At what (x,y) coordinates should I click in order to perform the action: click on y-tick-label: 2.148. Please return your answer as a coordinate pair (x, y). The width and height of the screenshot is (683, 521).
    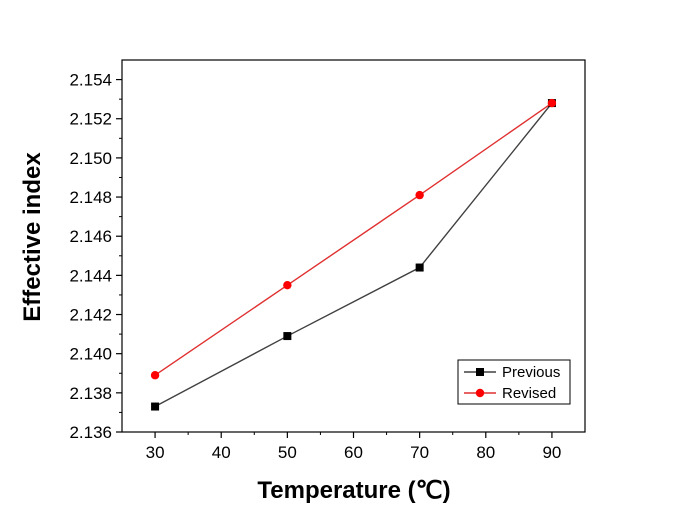
    Looking at the image, I should click on (90, 197).